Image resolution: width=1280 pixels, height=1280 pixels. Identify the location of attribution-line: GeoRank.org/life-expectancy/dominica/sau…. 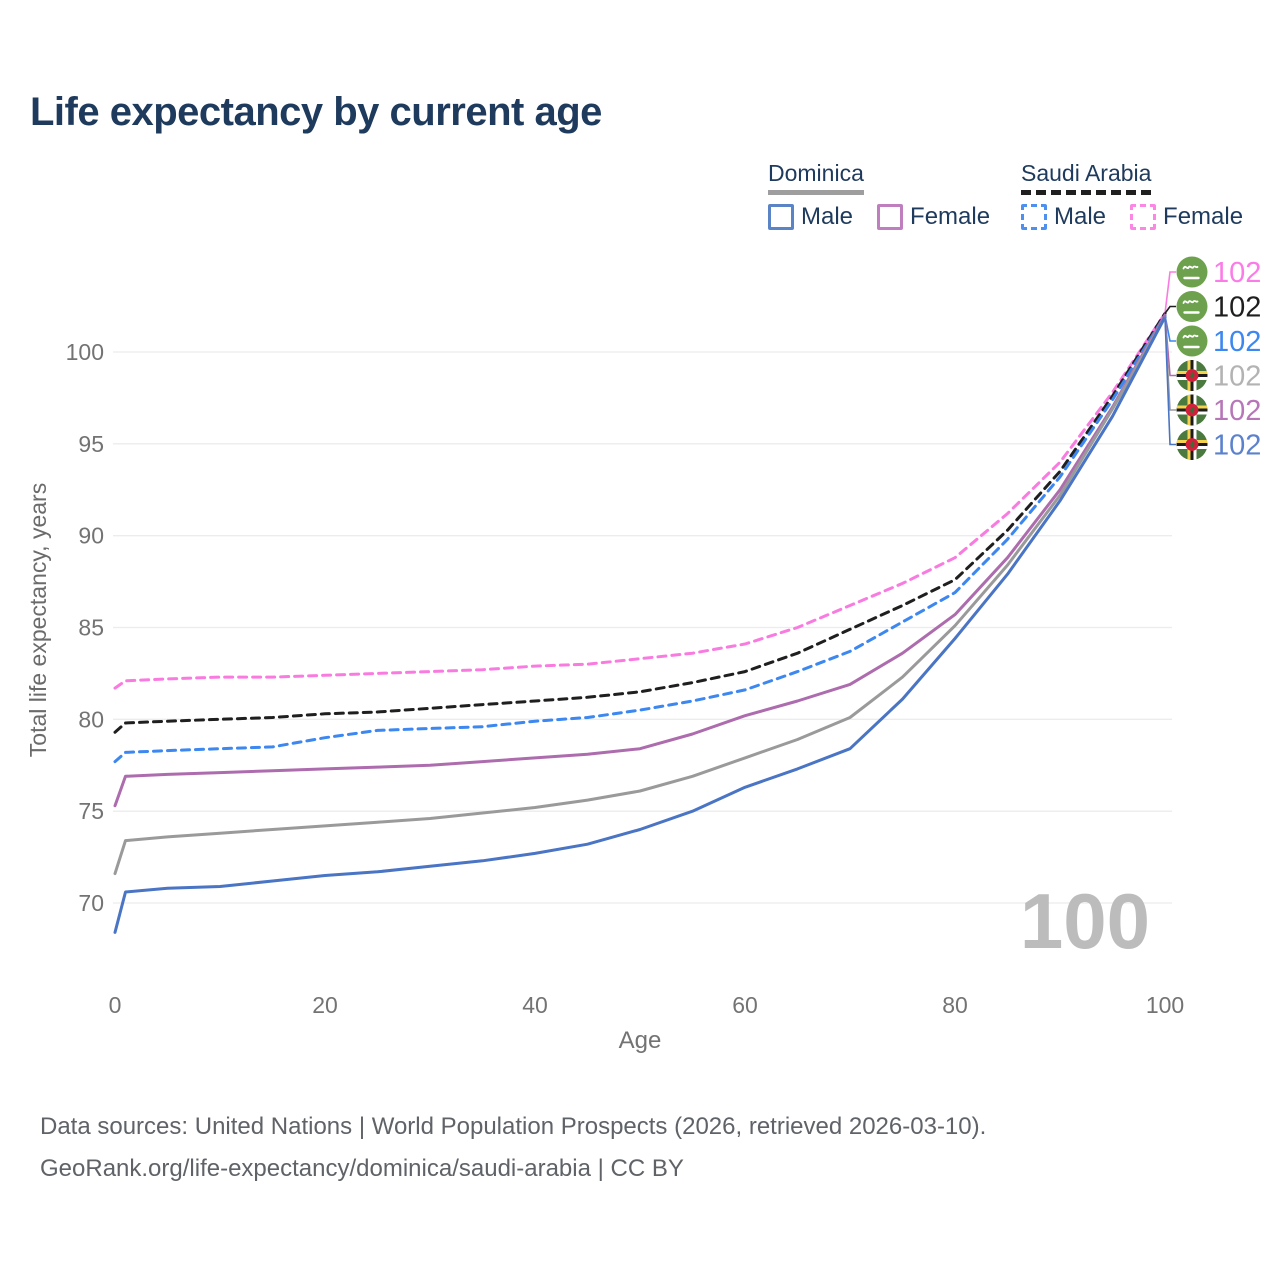
(362, 1168).